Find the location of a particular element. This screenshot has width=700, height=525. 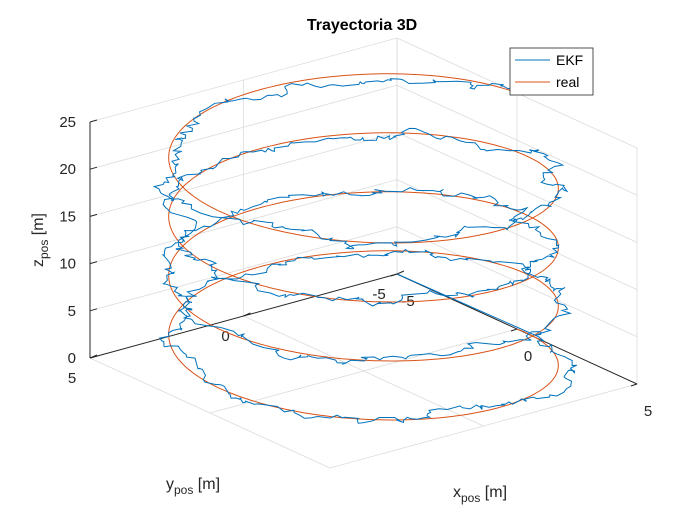

legend: EKF real is located at coordinates (551, 71).